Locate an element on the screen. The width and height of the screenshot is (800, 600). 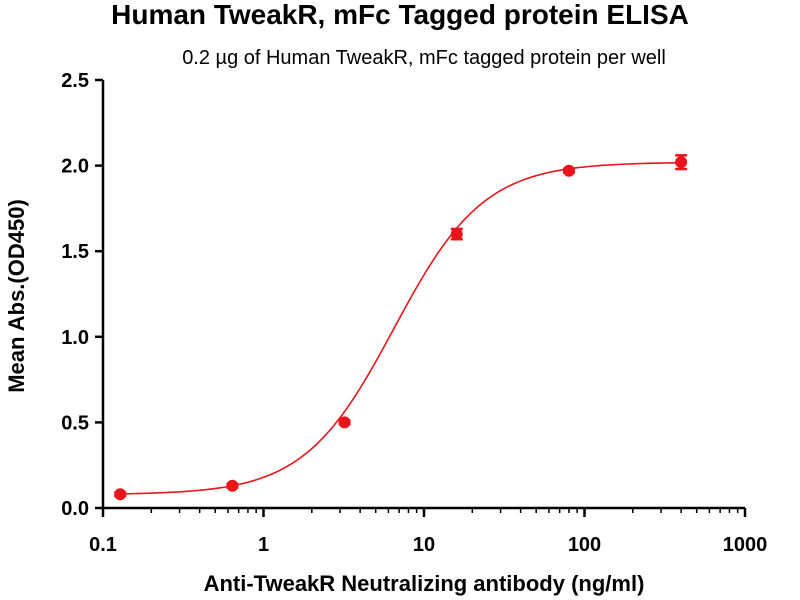
x-tick-label: 1000 is located at coordinates (745, 545).